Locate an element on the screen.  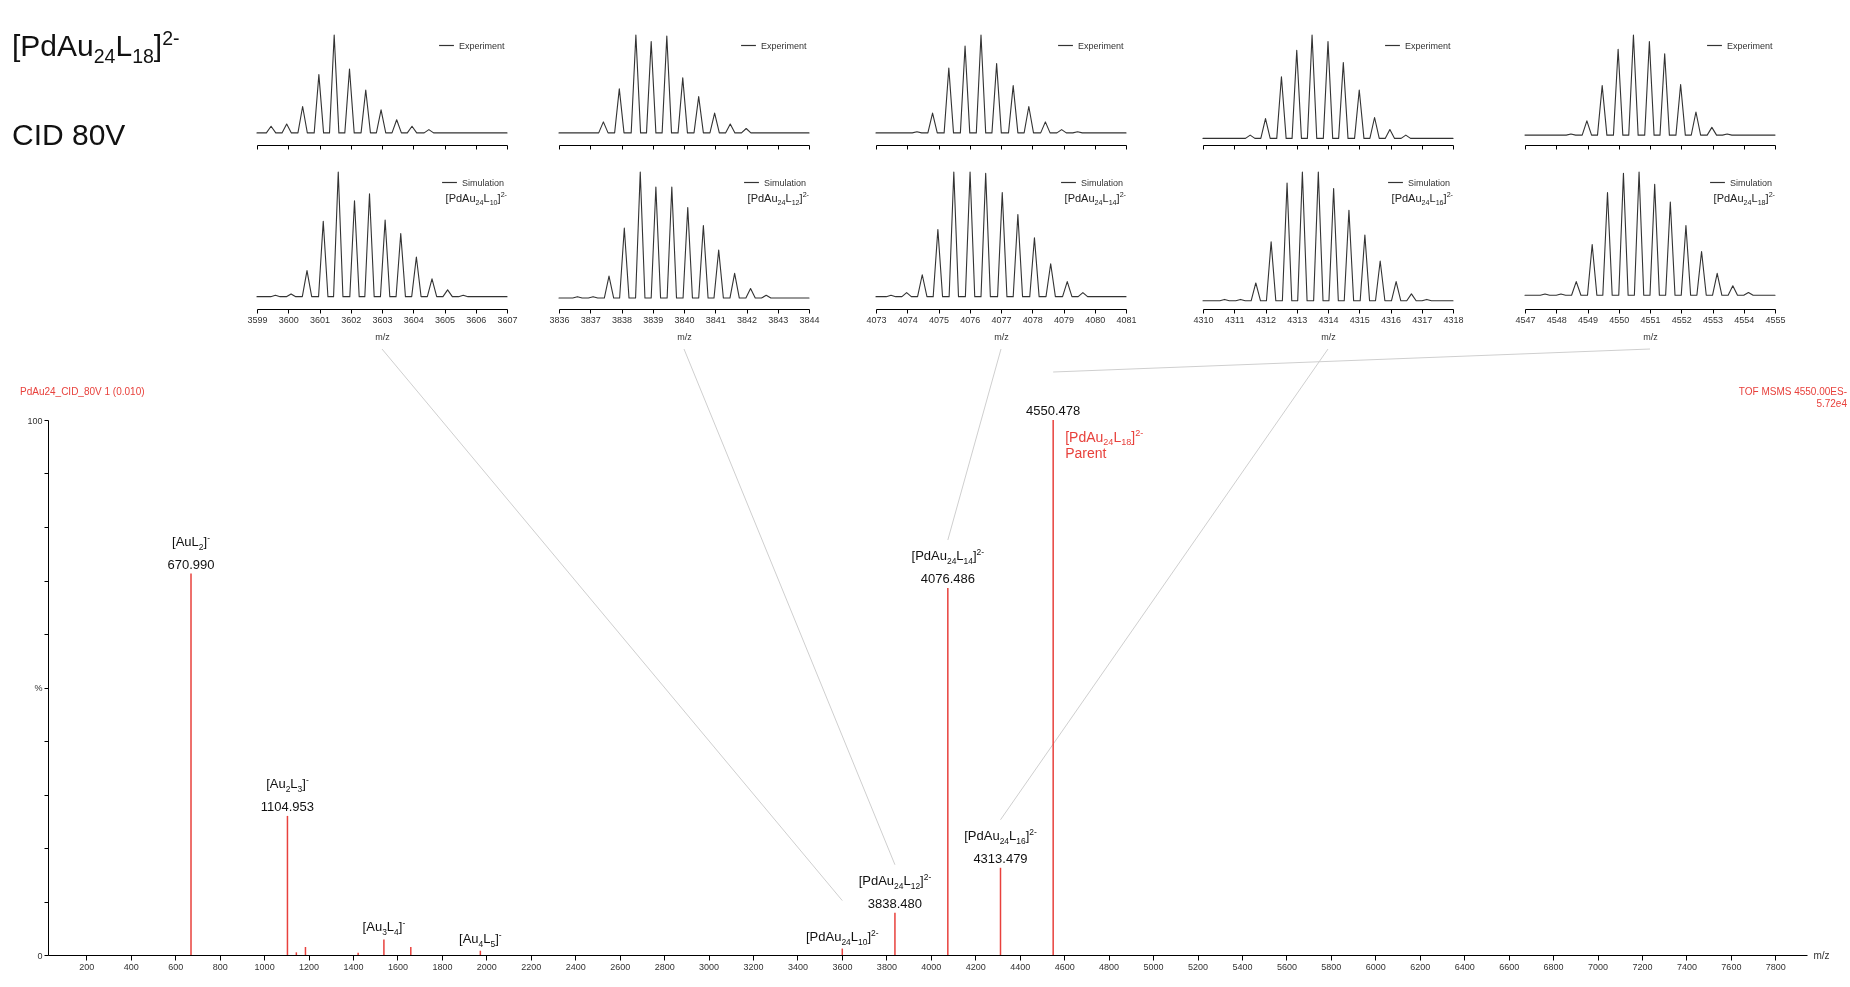
x-tick-label: 4318 is located at coordinates (1453, 319).